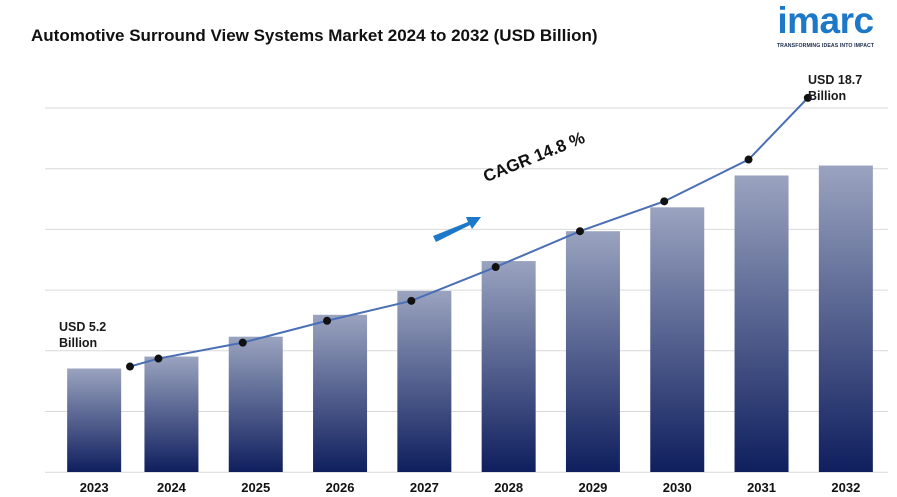 Image resolution: width=897 pixels, height=497 pixels. Describe the element at coordinates (327, 320) in the screenshot. I see `trend-point-2026` at that location.